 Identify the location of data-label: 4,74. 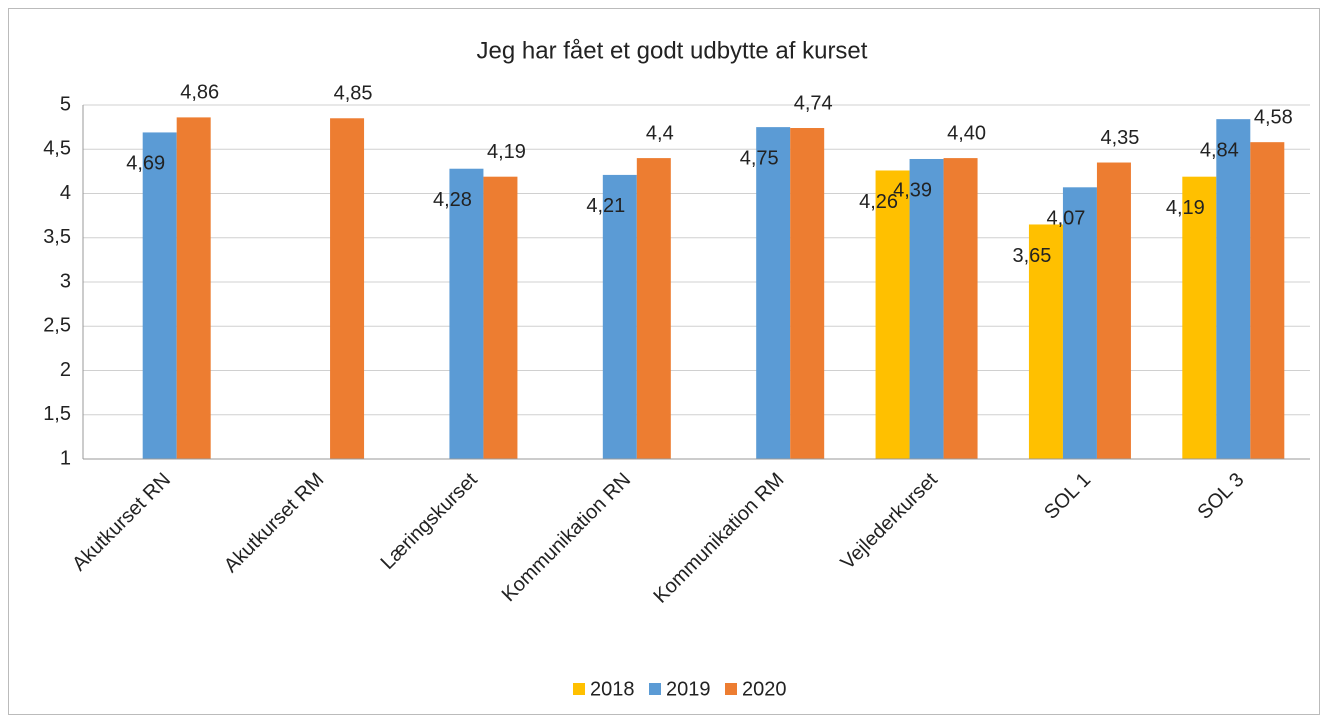
(813, 103).